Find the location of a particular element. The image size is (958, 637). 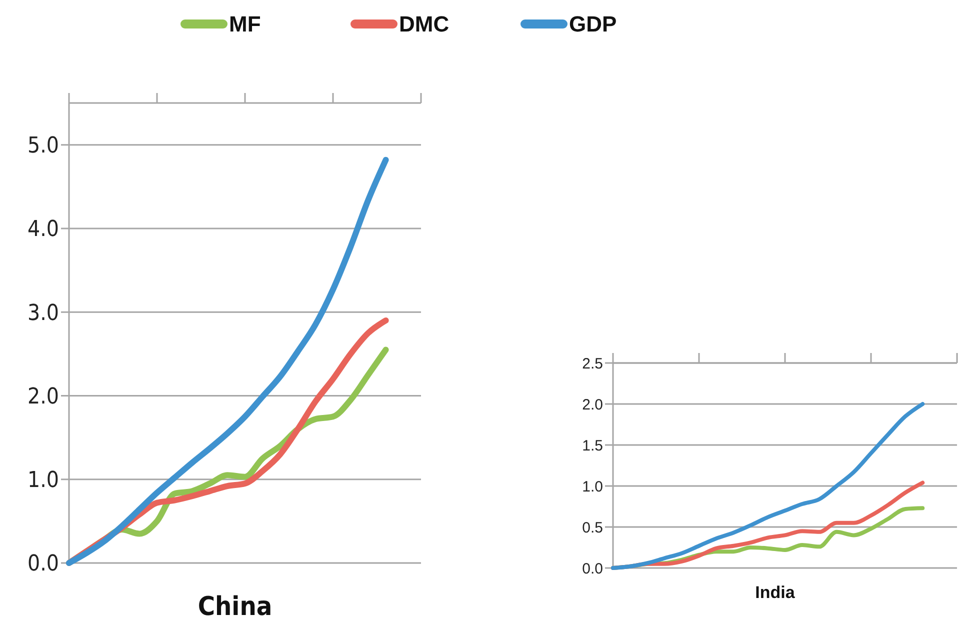

y-tick-label: 3.0 is located at coordinates (43, 313).